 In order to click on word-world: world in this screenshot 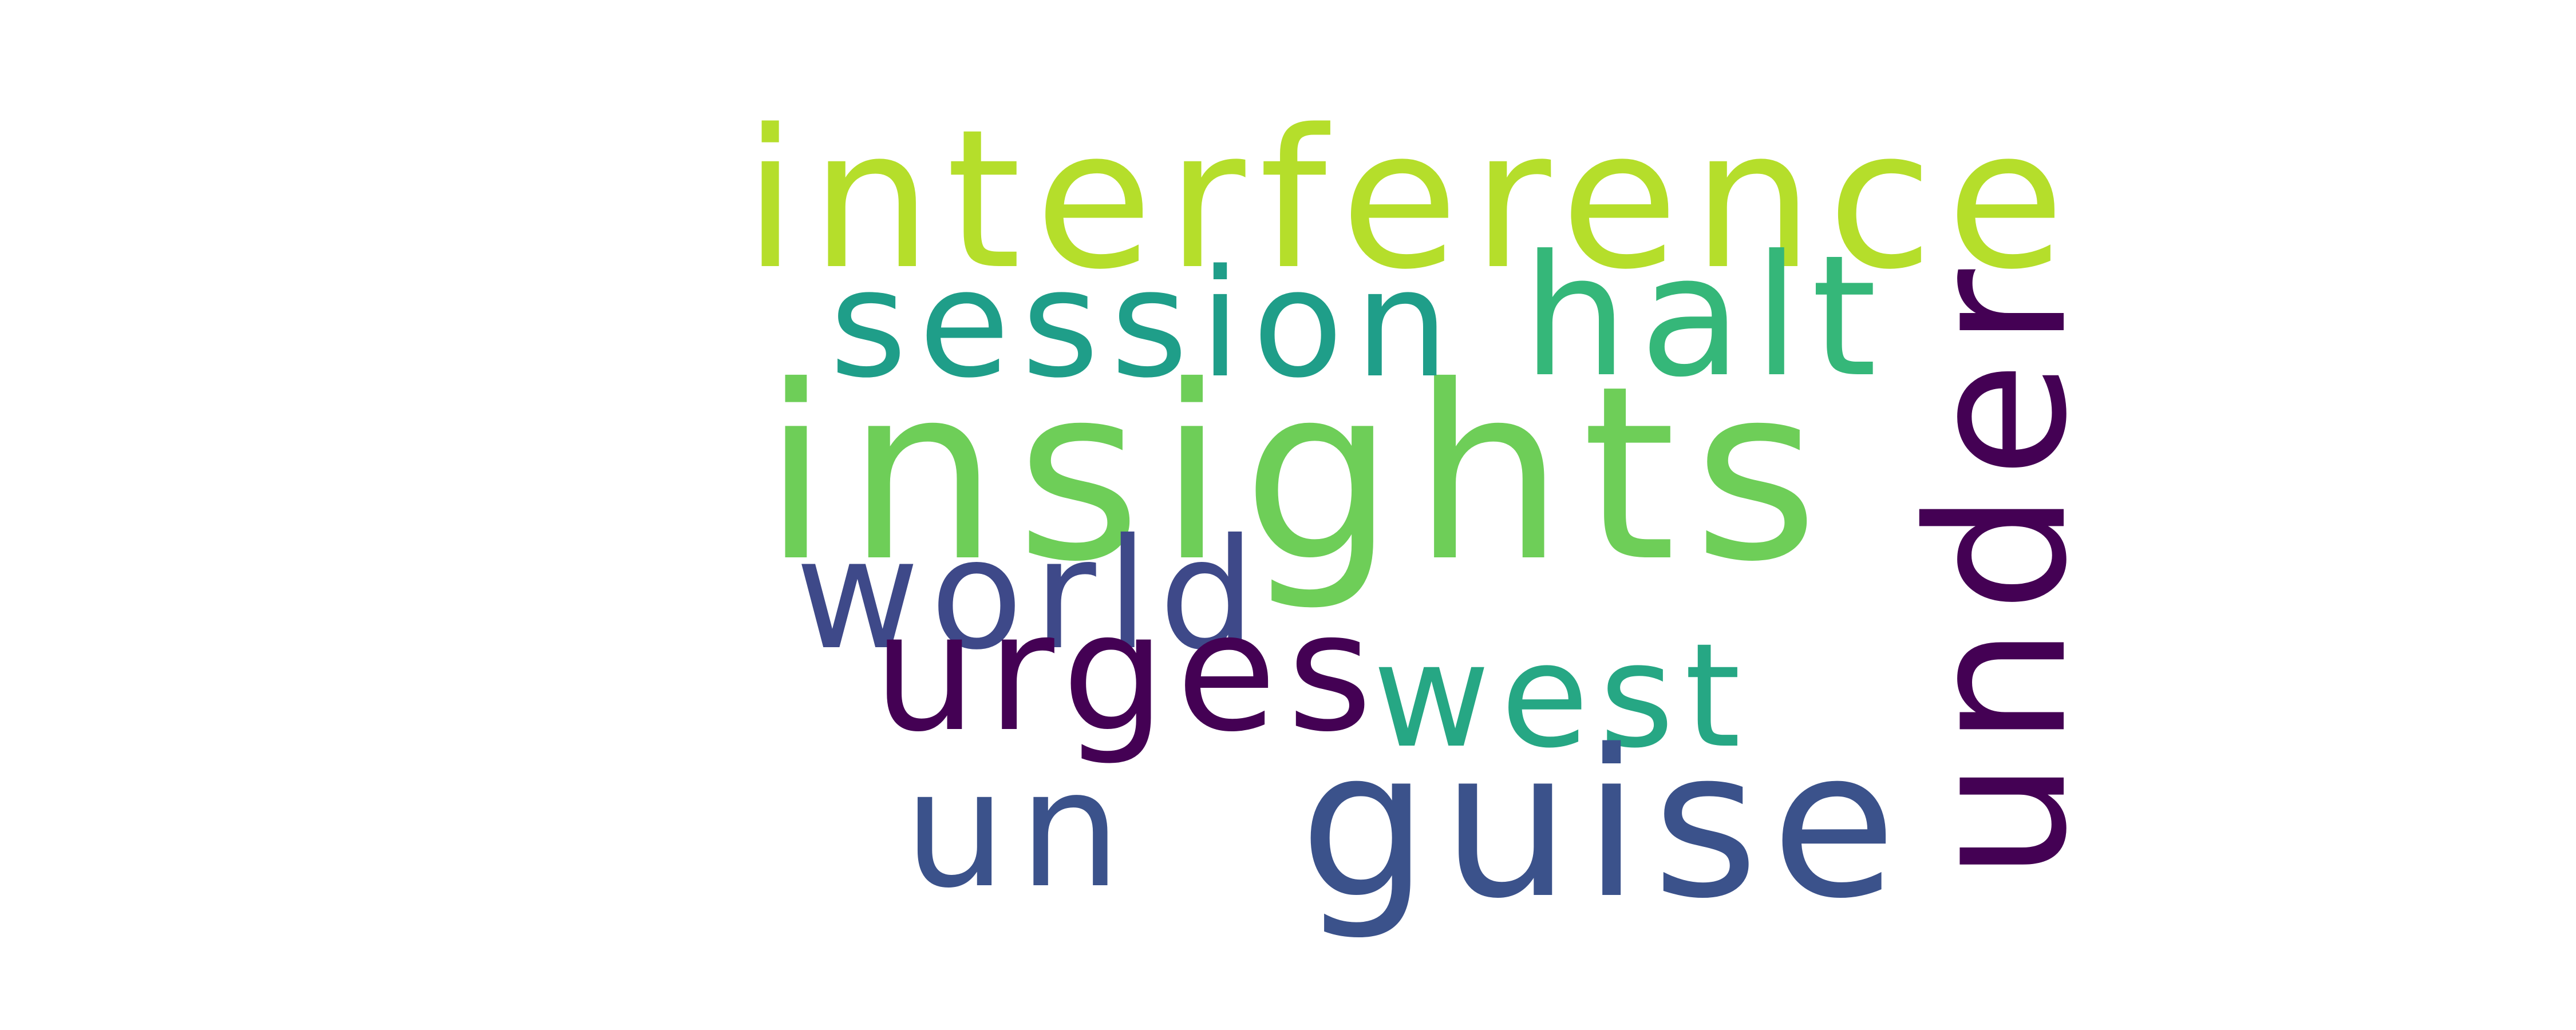, I will do `click(1030, 594)`.